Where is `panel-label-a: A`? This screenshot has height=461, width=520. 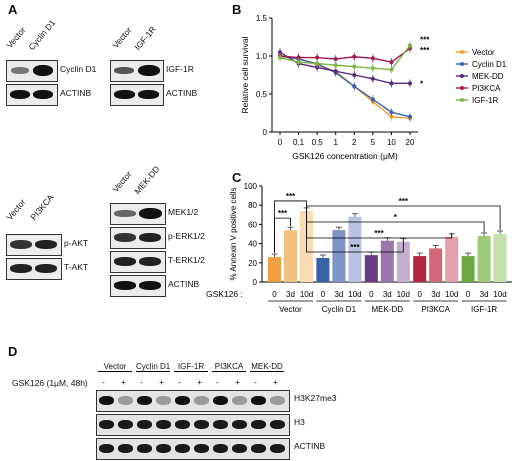 panel-label-a: A is located at coordinates (13, 9).